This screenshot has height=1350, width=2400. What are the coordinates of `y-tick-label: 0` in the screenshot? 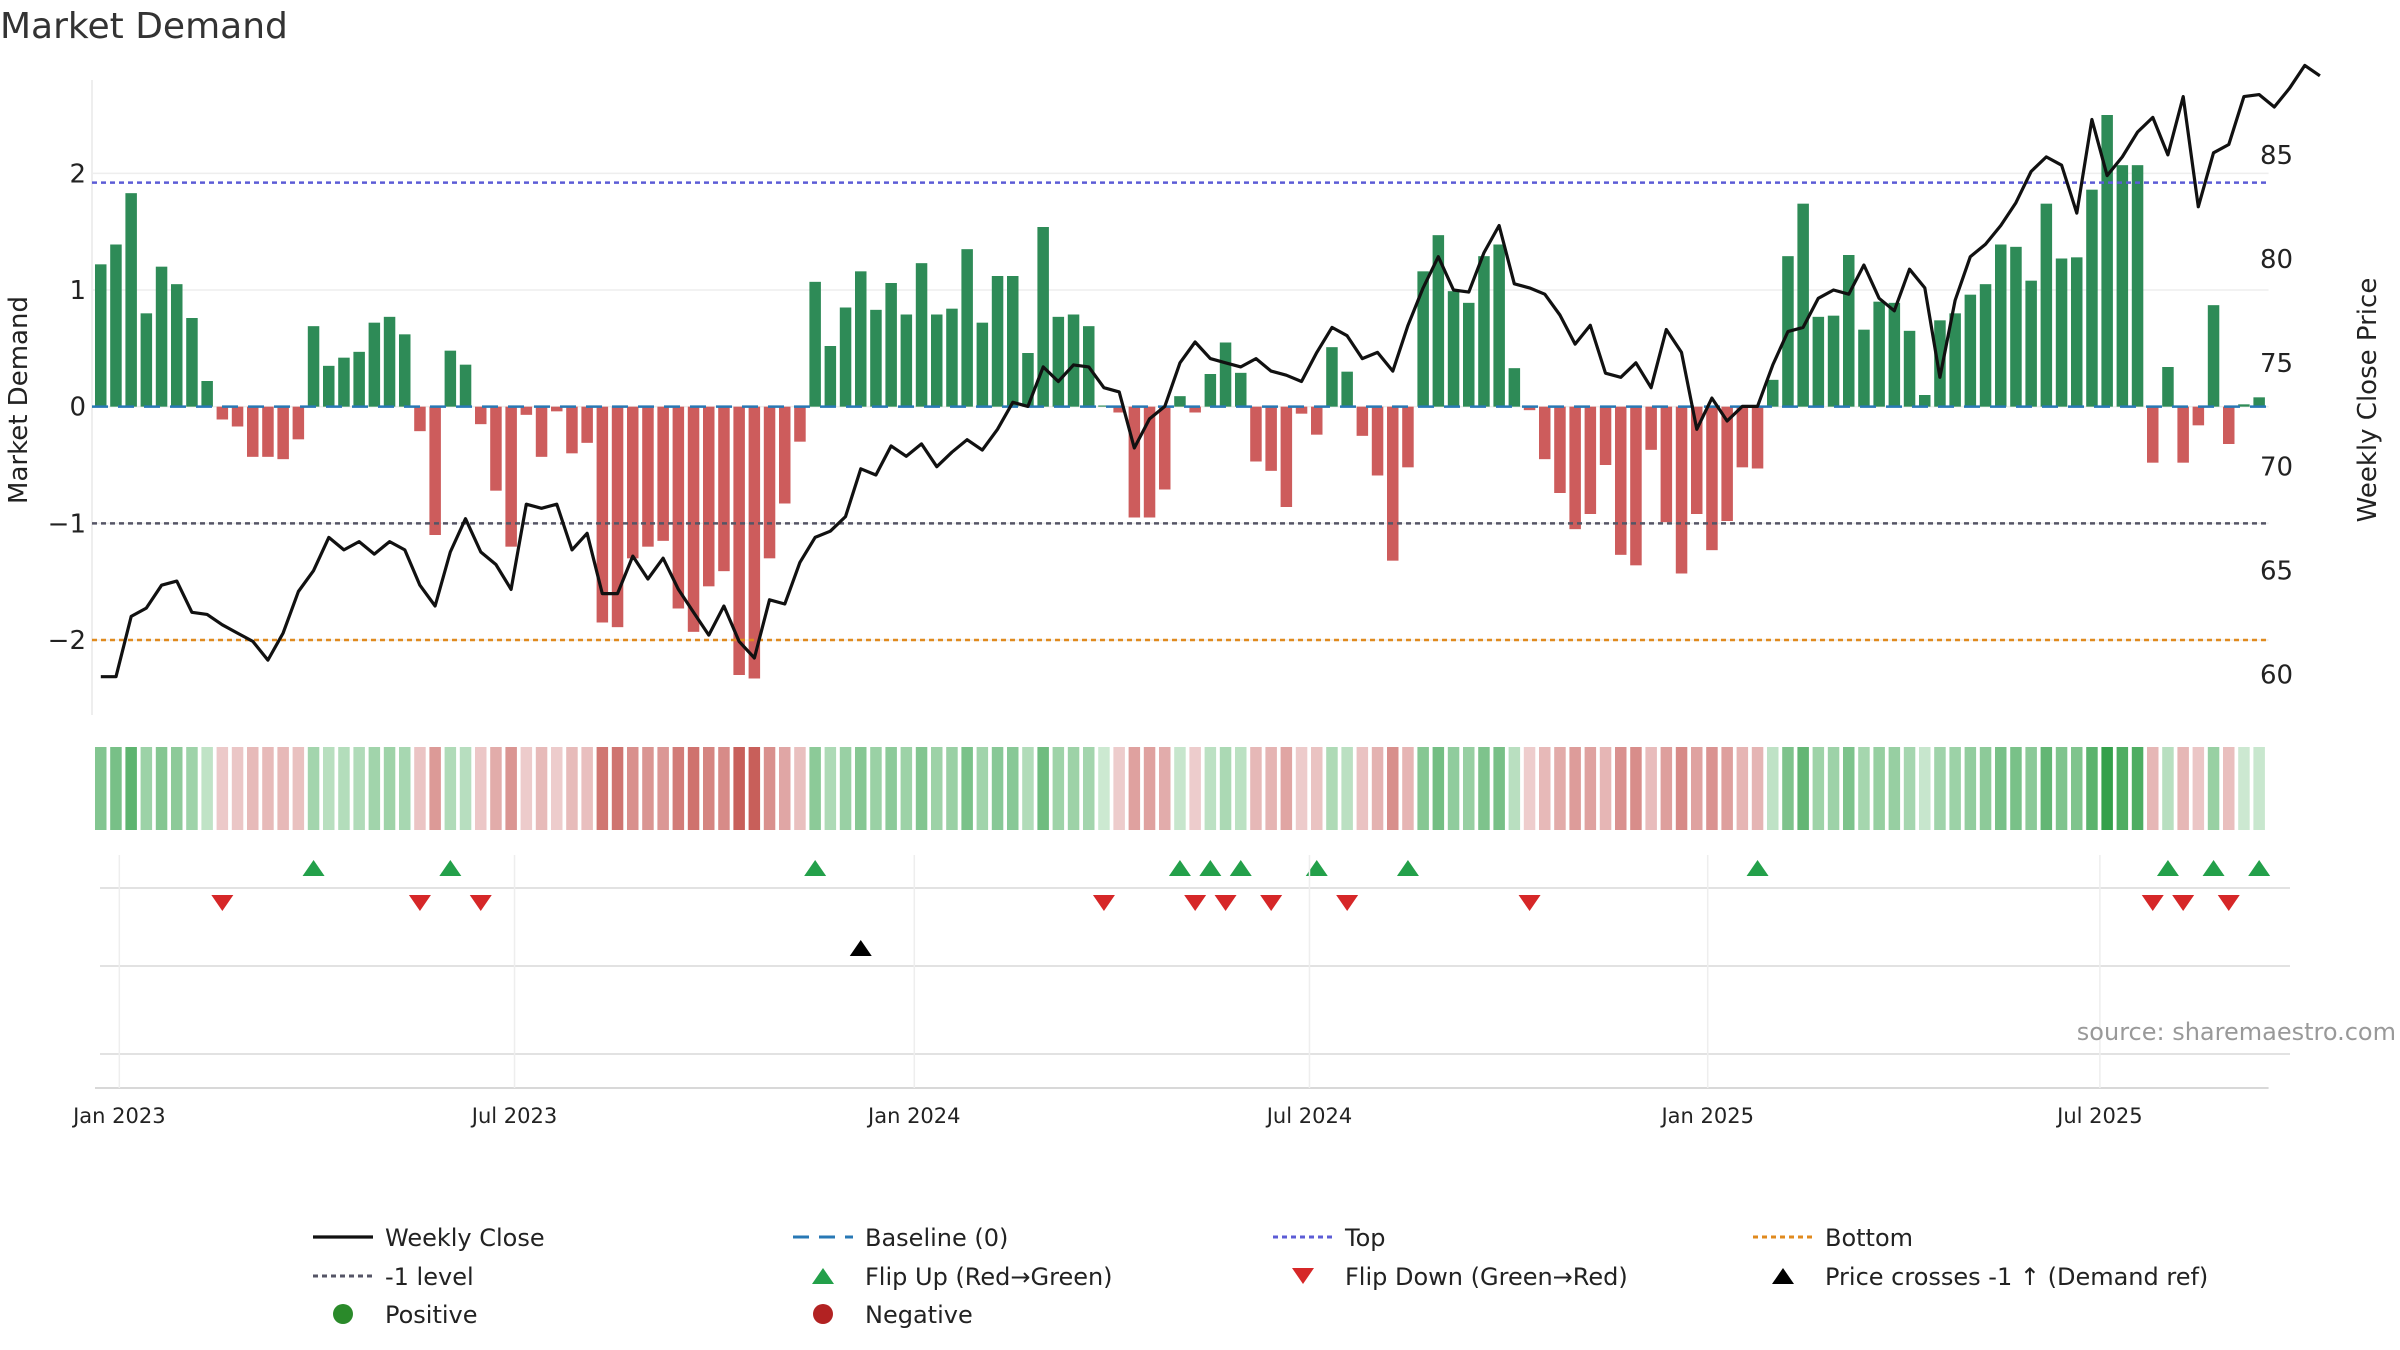 It's located at (77, 408).